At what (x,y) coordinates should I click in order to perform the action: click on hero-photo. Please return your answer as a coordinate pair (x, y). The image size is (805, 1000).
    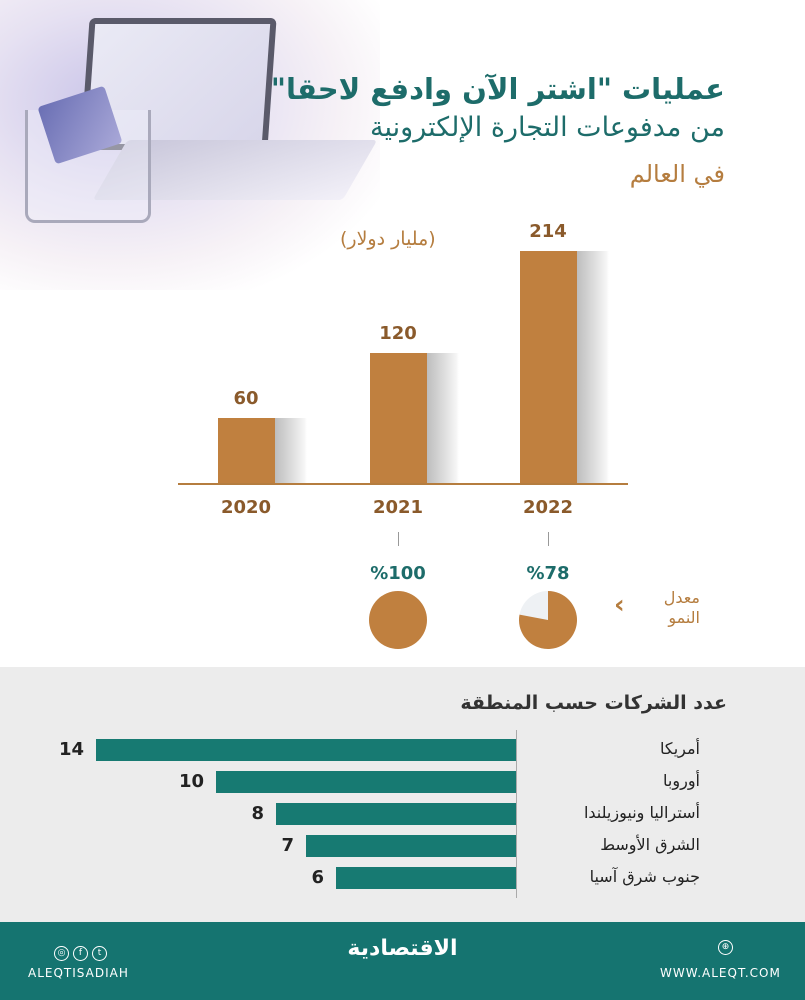
    Looking at the image, I should click on (190, 145).